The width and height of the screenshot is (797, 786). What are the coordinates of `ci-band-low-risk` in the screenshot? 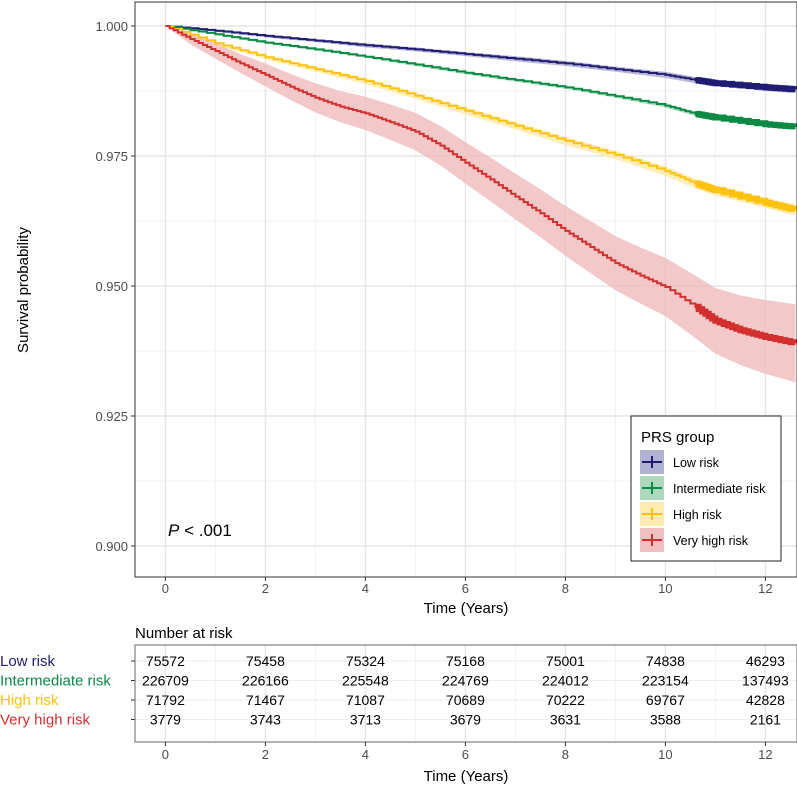 It's located at (480, 60).